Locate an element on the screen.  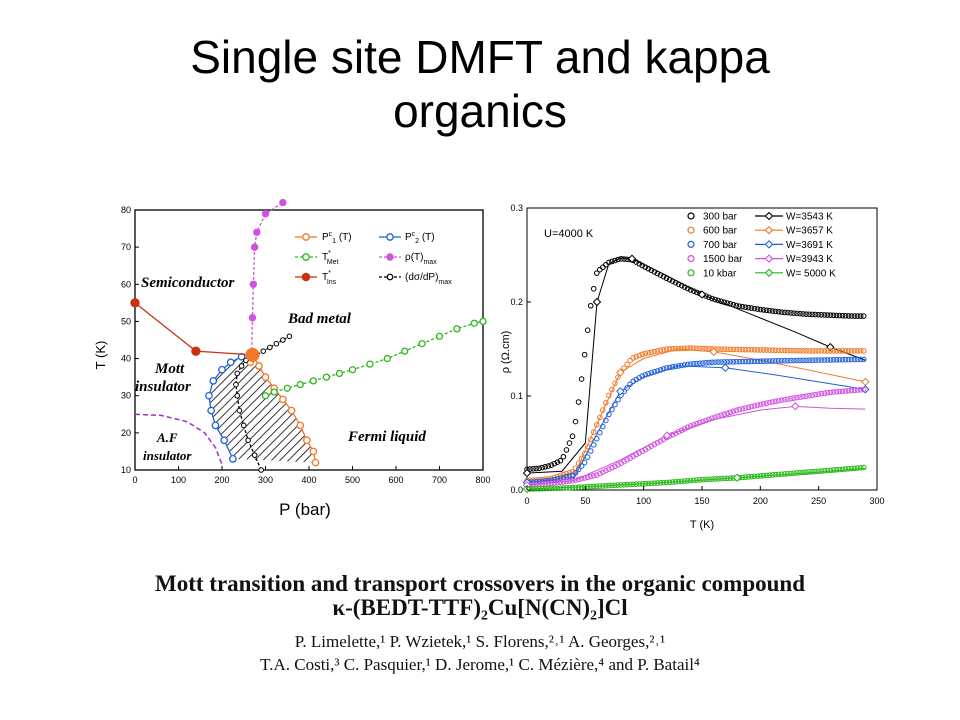
rp-series-w-3657-k is located at coordinates (696, 417).